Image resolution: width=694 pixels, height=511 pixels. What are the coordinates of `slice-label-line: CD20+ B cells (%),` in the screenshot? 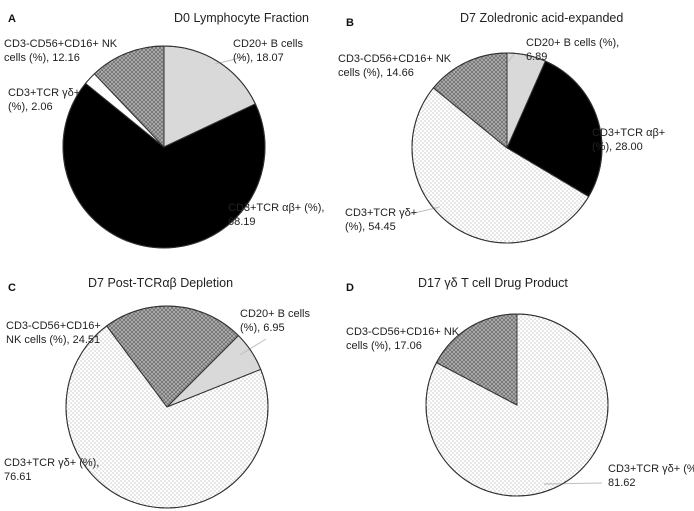 It's located at (572, 43).